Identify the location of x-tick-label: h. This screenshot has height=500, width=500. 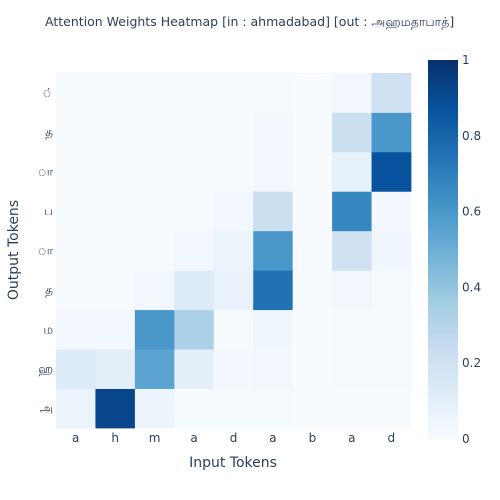
(115, 438).